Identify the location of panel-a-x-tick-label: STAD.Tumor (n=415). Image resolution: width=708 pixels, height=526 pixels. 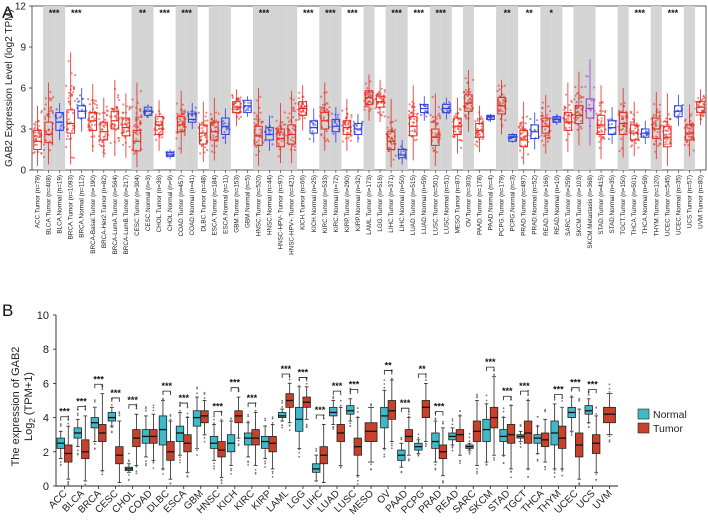
(601, 205).